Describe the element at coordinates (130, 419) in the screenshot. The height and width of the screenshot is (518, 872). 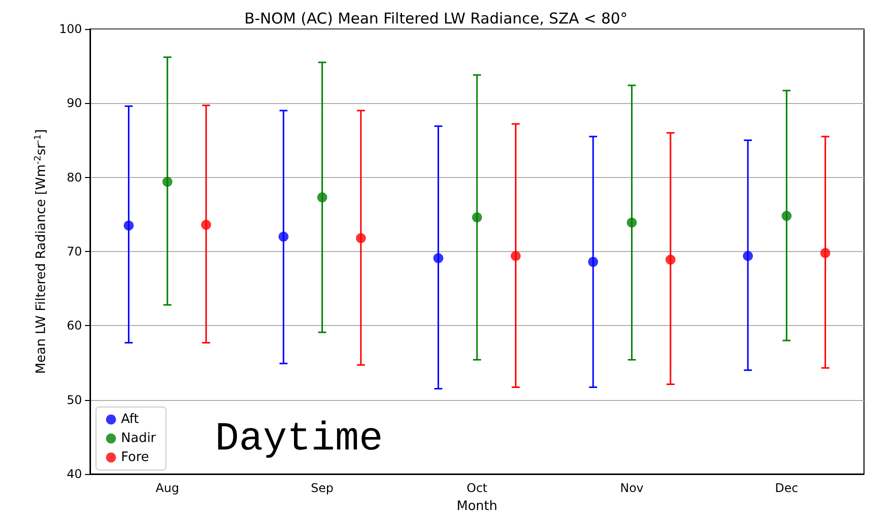
I see `legend-label: Aft` at that location.